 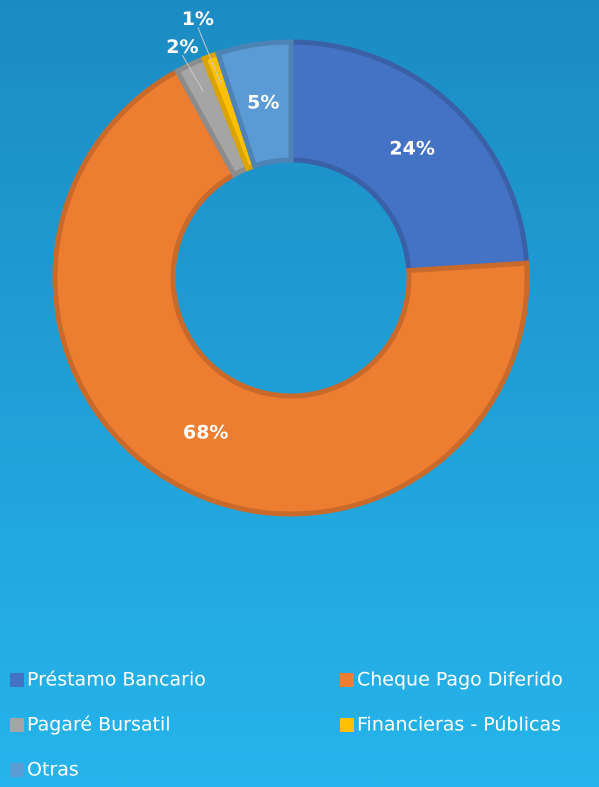 What do you see at coordinates (116, 680) in the screenshot?
I see `legend-label: Préstamo Bancario` at bounding box center [116, 680].